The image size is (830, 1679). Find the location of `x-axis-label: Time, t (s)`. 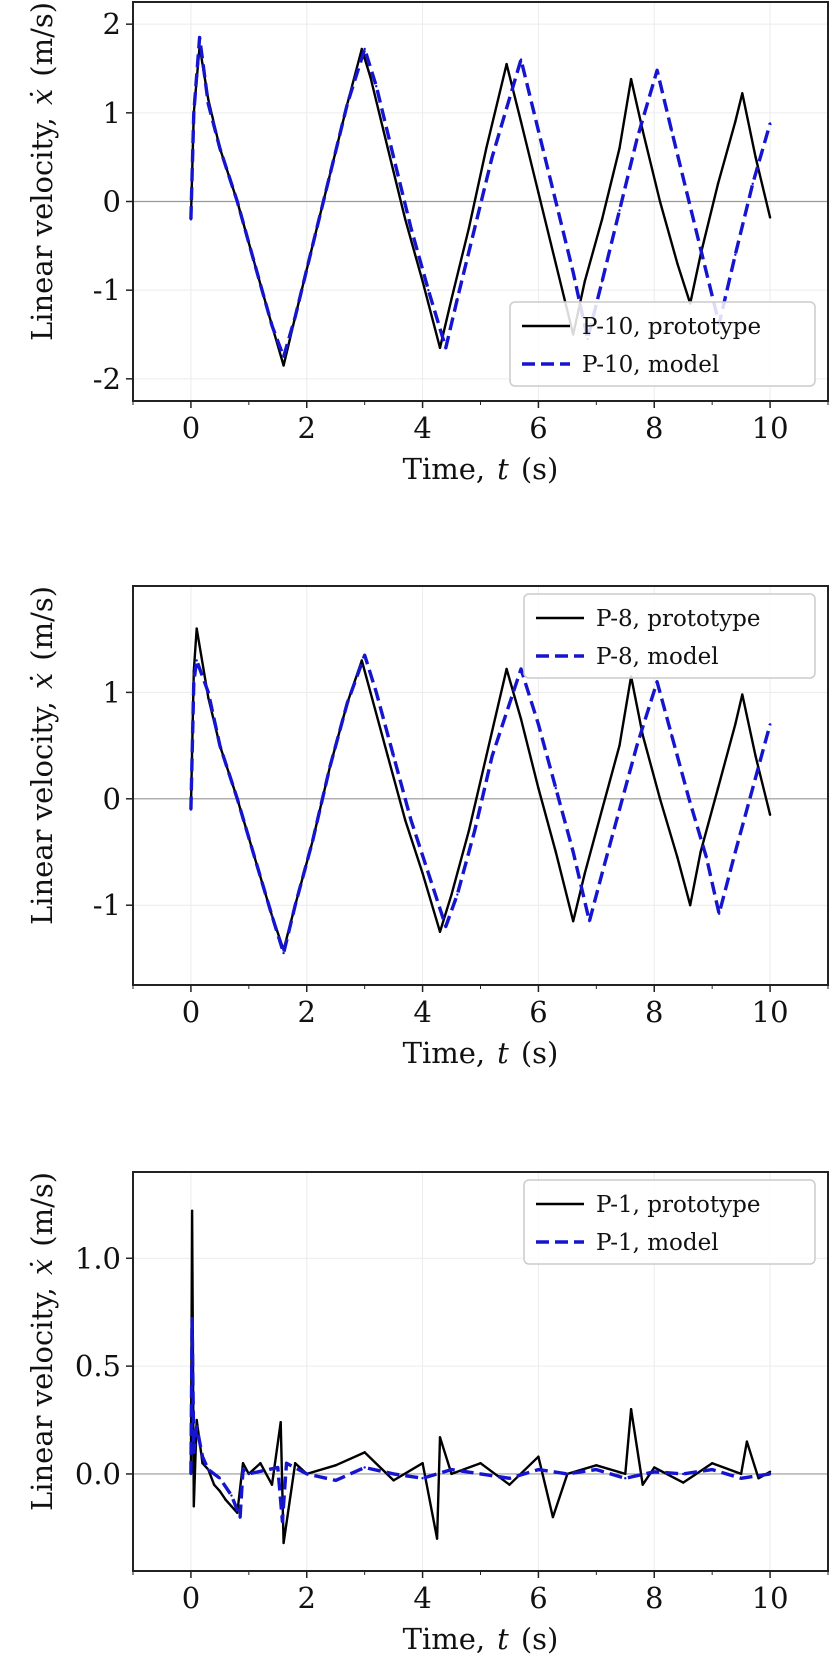

x-axis-label: Time, t (s) is located at coordinates (481, 1053).